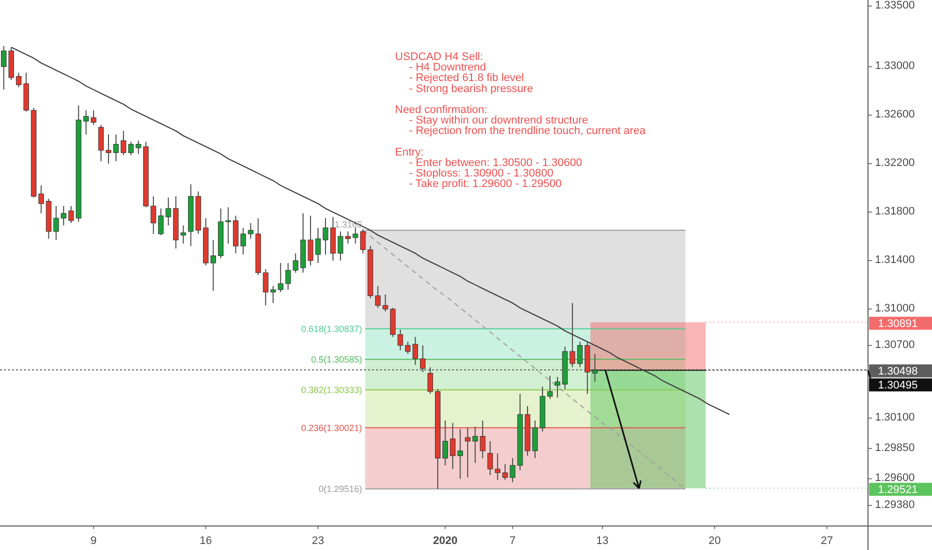 The width and height of the screenshot is (932, 550). What do you see at coordinates (340, 489) in the screenshot?
I see `ref-line-label: 0(1.29516)` at bounding box center [340, 489].